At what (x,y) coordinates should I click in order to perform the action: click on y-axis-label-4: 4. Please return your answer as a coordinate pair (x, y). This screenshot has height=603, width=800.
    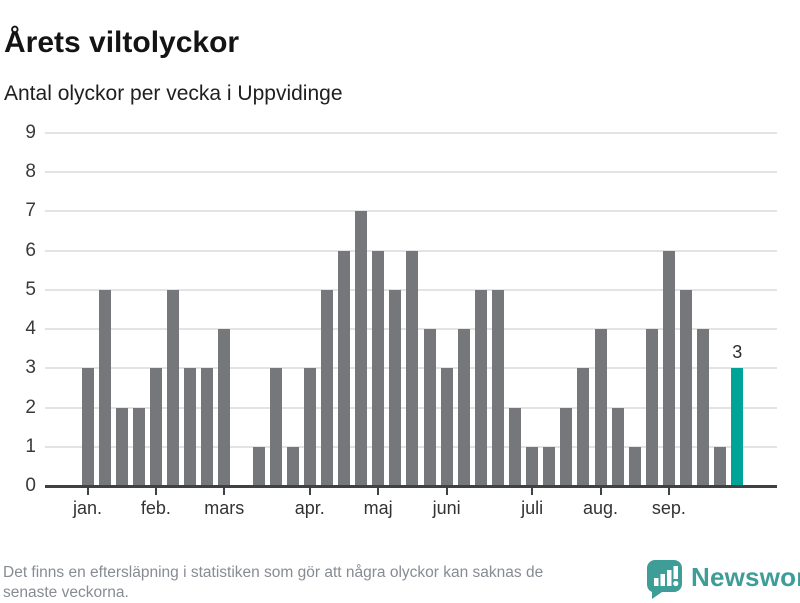
    Looking at the image, I should click on (30, 328).